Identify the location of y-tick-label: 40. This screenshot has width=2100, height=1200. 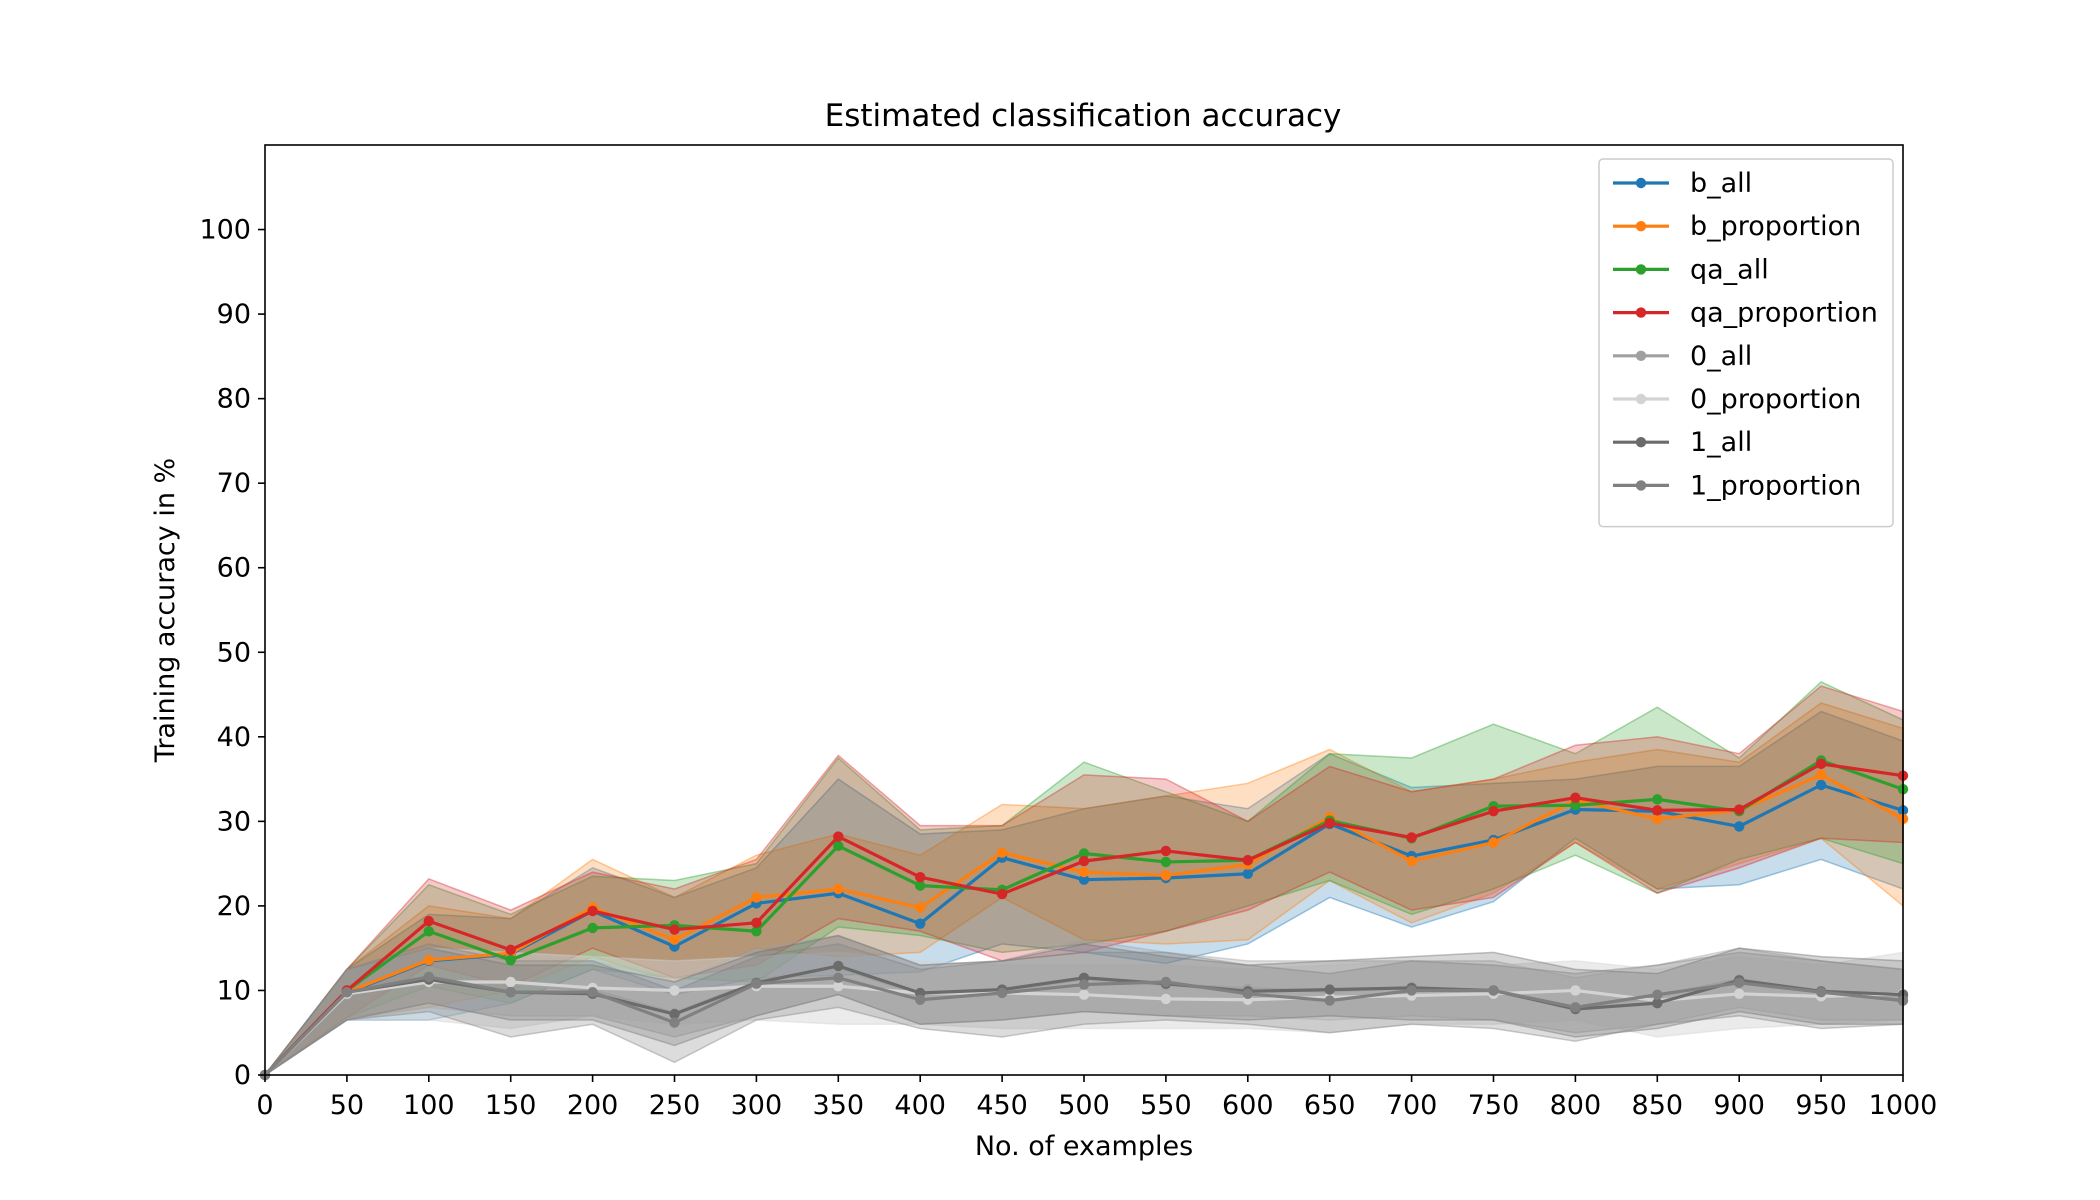
(234, 737).